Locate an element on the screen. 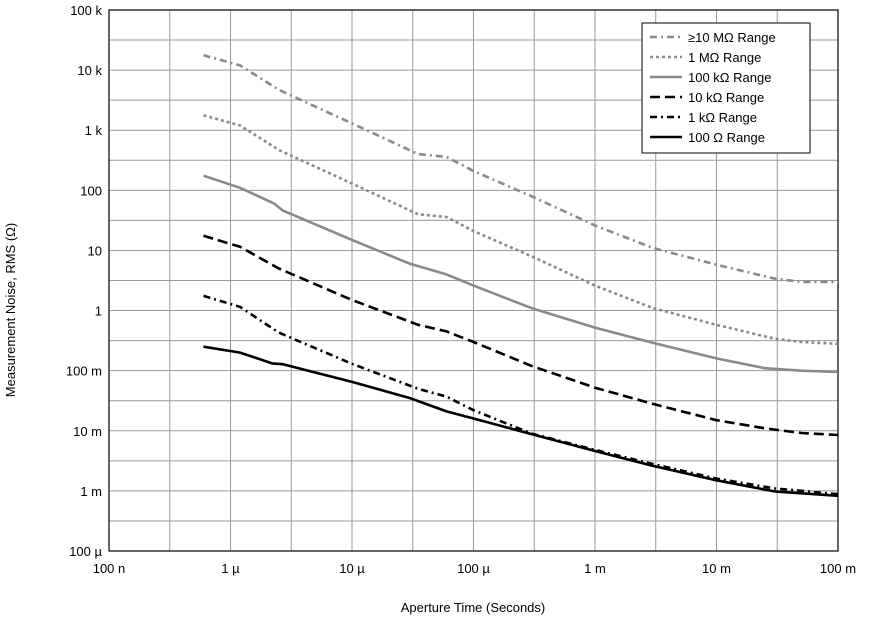 This screenshot has height=621, width=869. y-tick-label: 1 m is located at coordinates (91, 491).